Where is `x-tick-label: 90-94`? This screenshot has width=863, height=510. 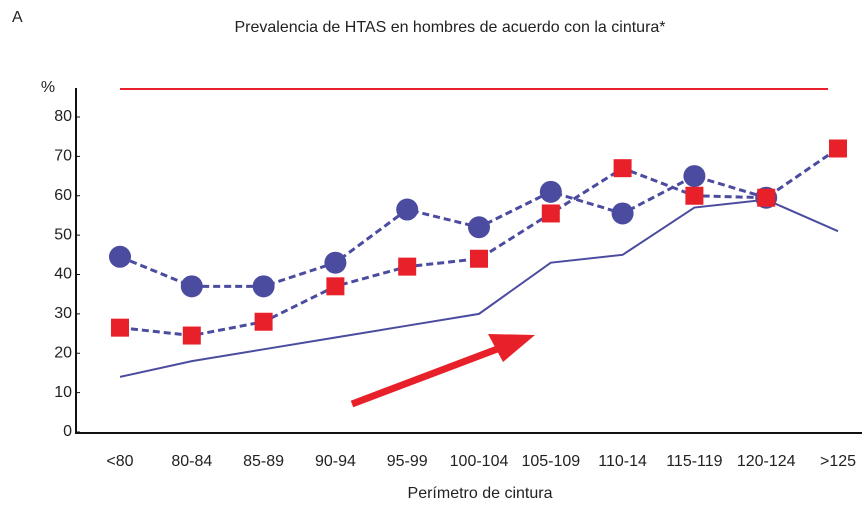
x-tick-label: 90-94 is located at coordinates (335, 461).